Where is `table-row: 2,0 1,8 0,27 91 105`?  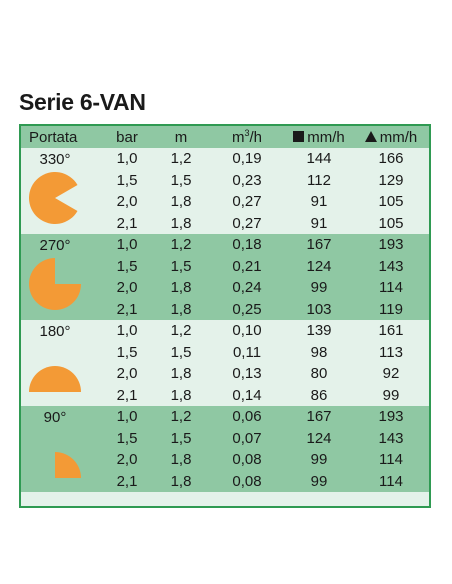 table-row: 2,0 1,8 0,27 91 105 is located at coordinates (225, 201).